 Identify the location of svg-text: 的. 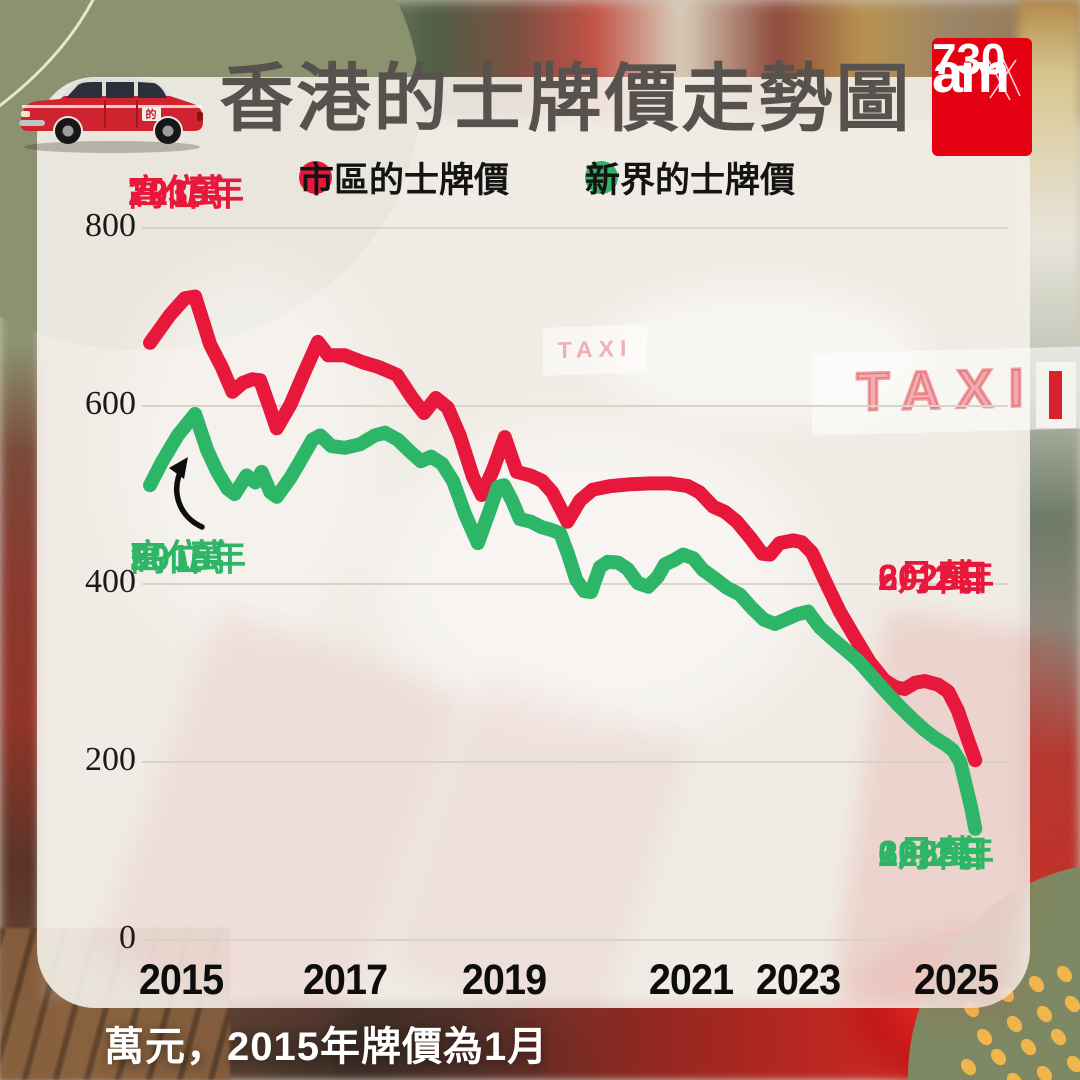
(151, 114).